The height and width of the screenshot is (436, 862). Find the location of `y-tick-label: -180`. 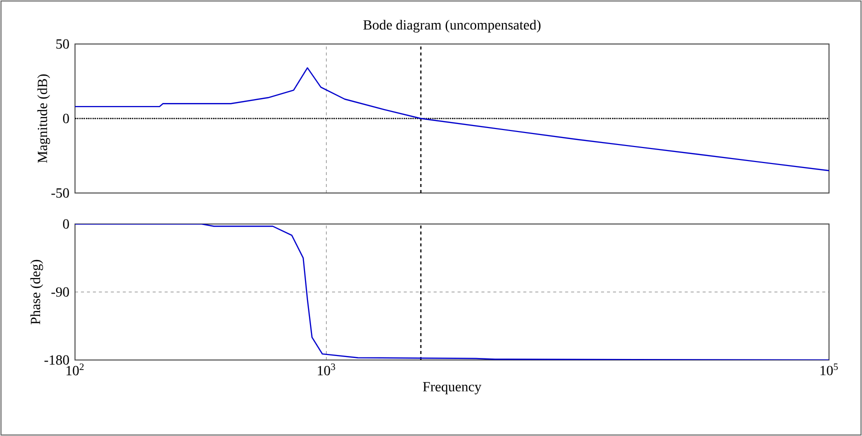

y-tick-label: -180 is located at coordinates (56, 360).